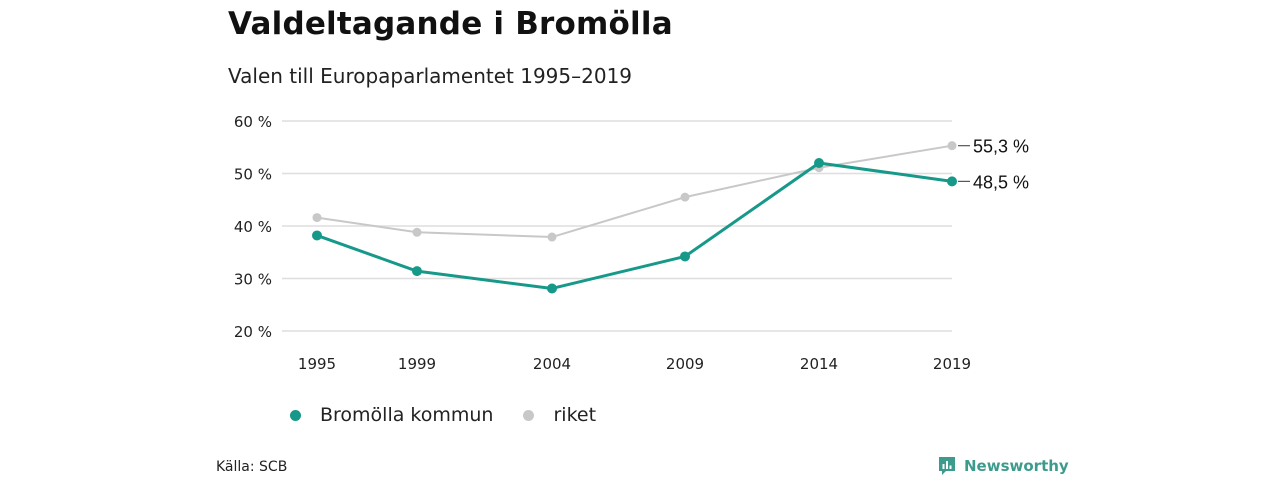 This screenshot has width=1280, height=480. I want to click on x-tick-label: 2009, so click(685, 364).